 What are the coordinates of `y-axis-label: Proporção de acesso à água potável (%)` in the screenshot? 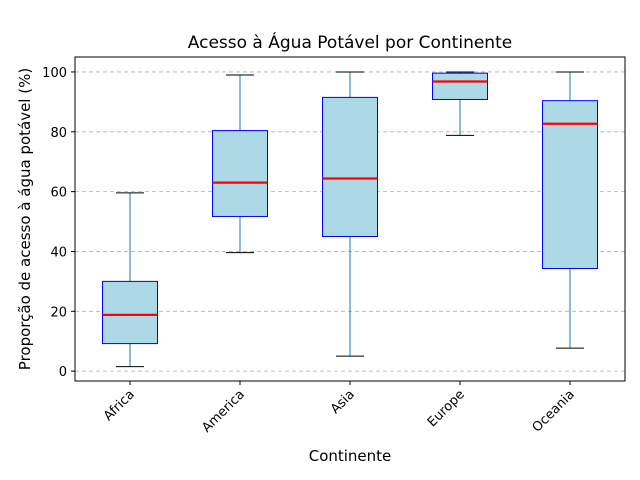 It's located at (25, 219).